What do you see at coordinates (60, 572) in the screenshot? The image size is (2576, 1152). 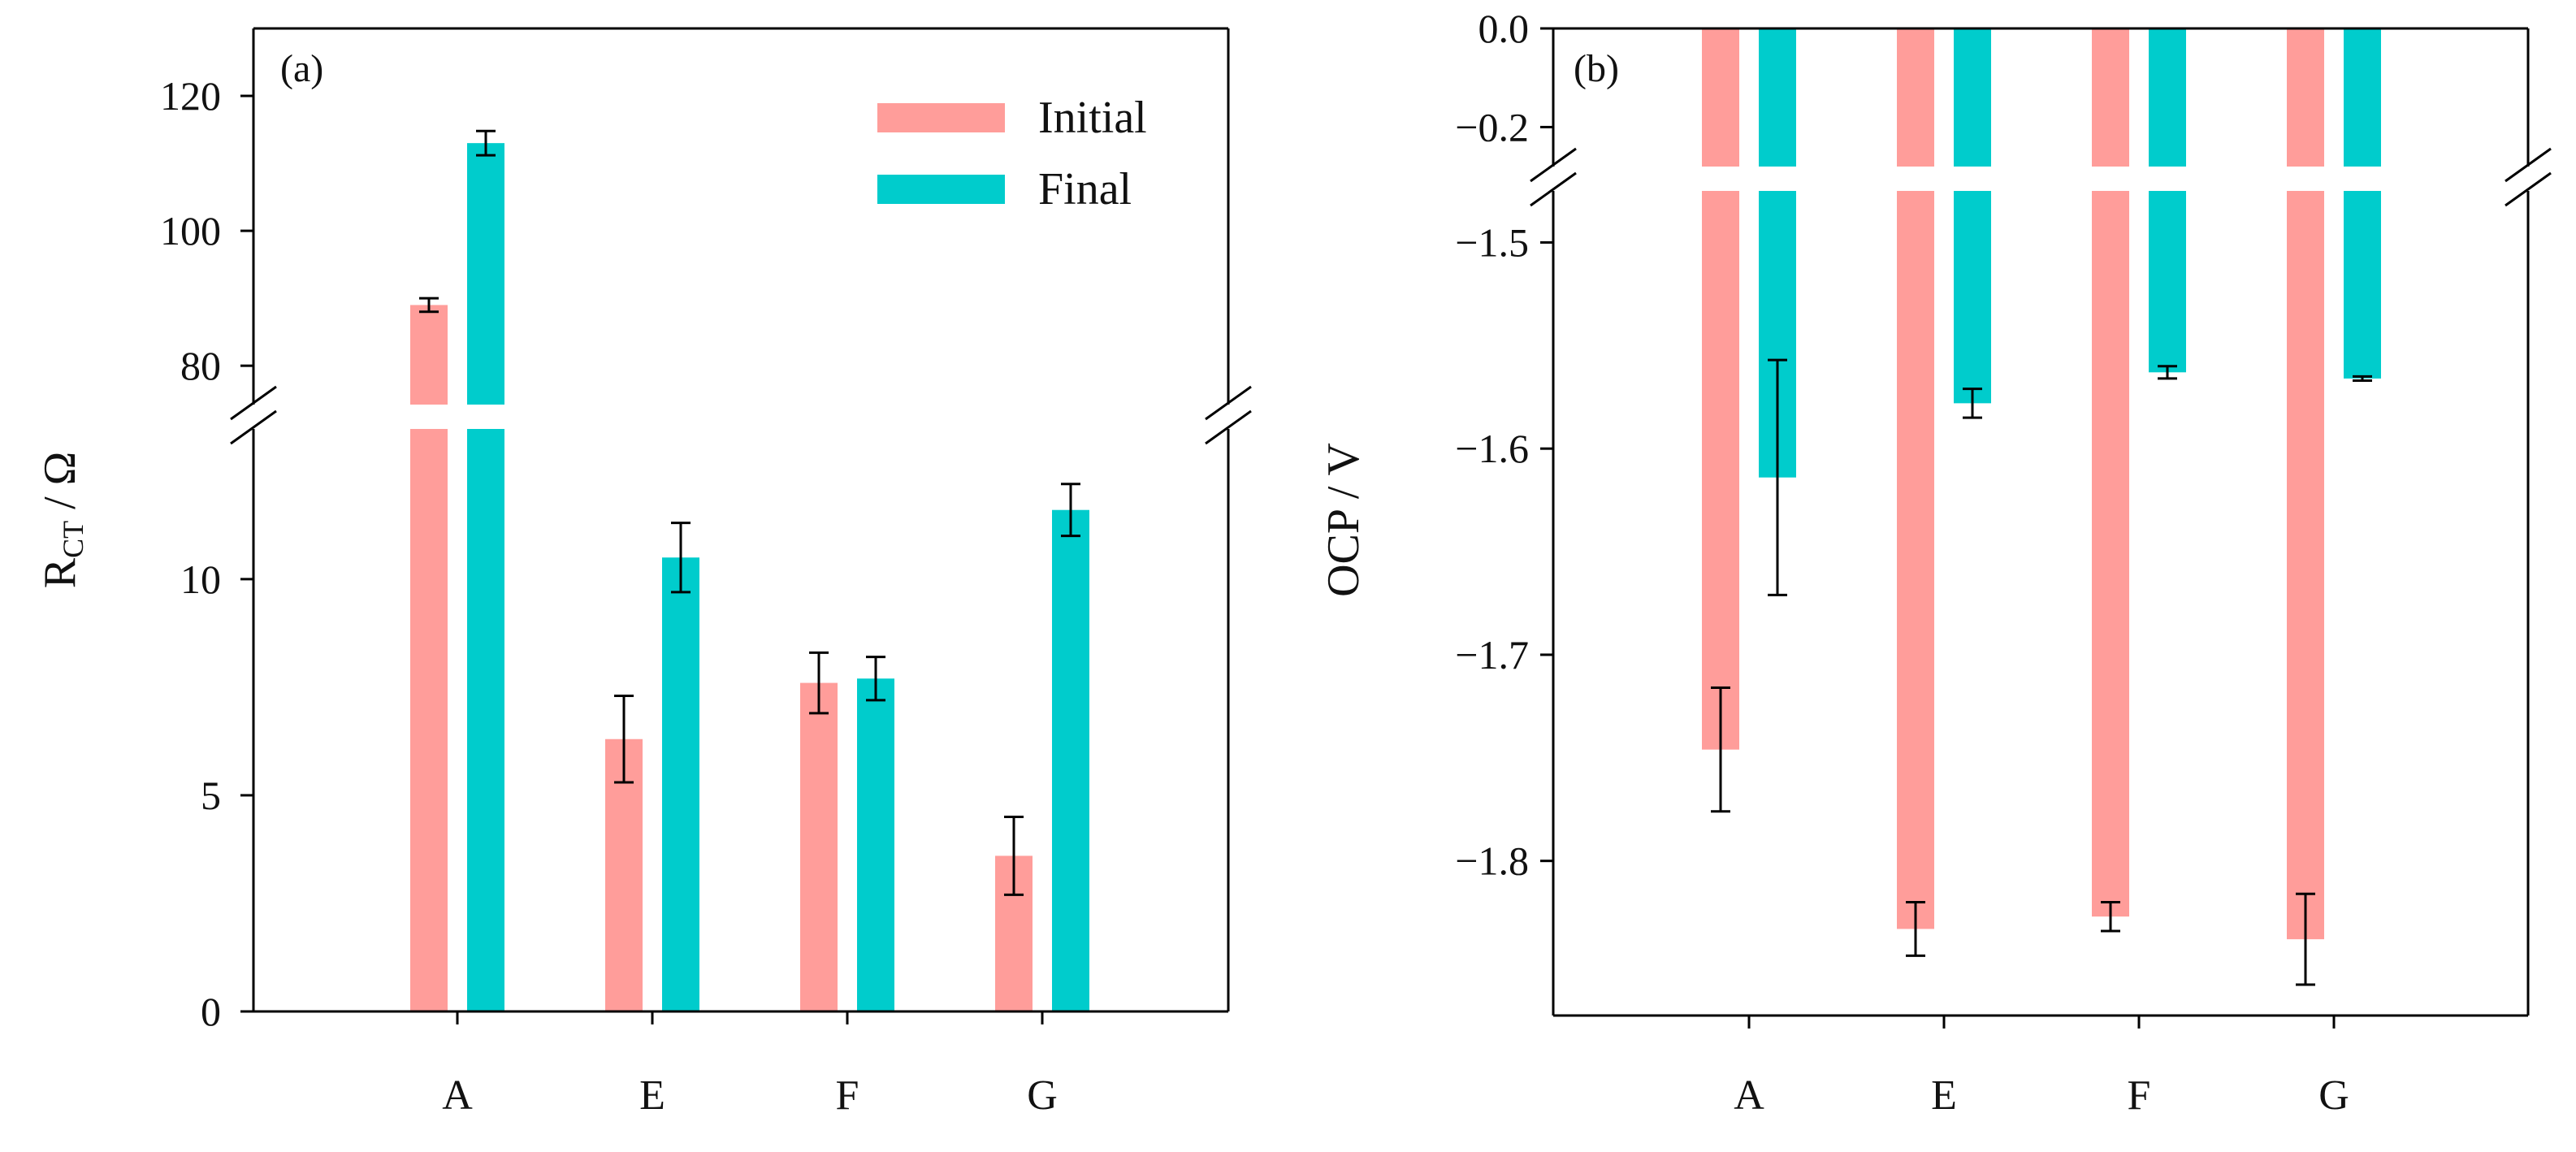 I see `y-axis-label-main: R` at bounding box center [60, 572].